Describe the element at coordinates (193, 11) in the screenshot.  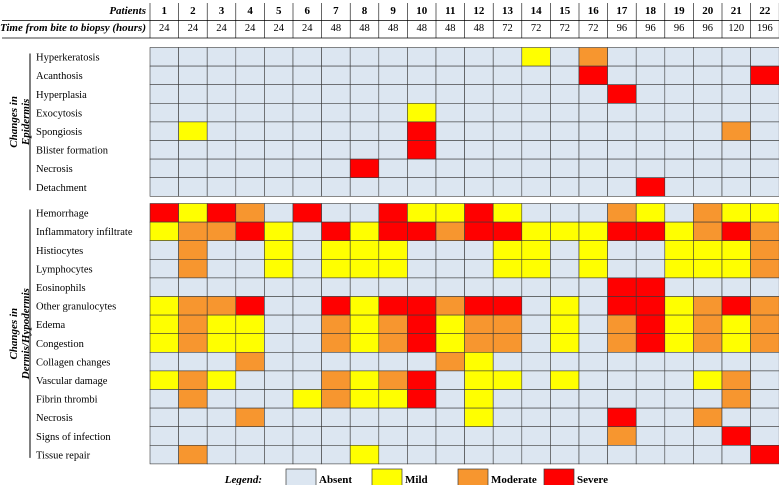
I see `patient-number: 2` at that location.